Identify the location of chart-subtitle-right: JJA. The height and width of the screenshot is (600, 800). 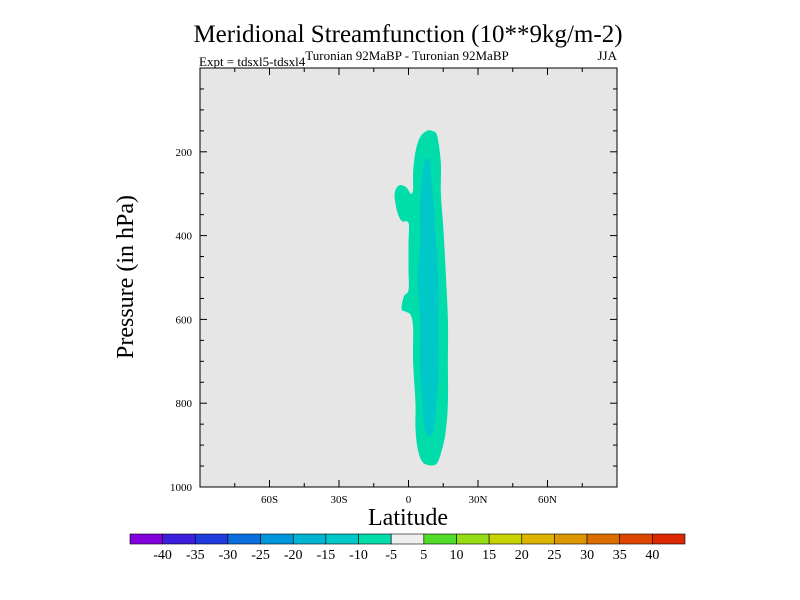
(607, 55).